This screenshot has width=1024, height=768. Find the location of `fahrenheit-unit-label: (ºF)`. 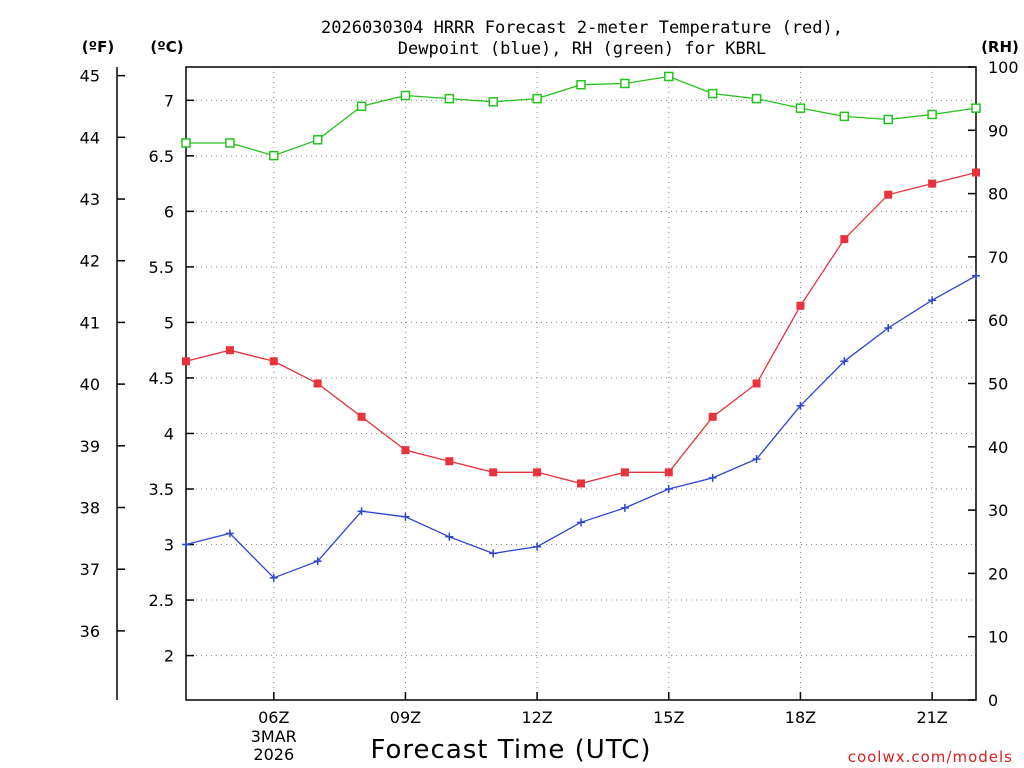

fahrenheit-unit-label: (ºF) is located at coordinates (98, 47).